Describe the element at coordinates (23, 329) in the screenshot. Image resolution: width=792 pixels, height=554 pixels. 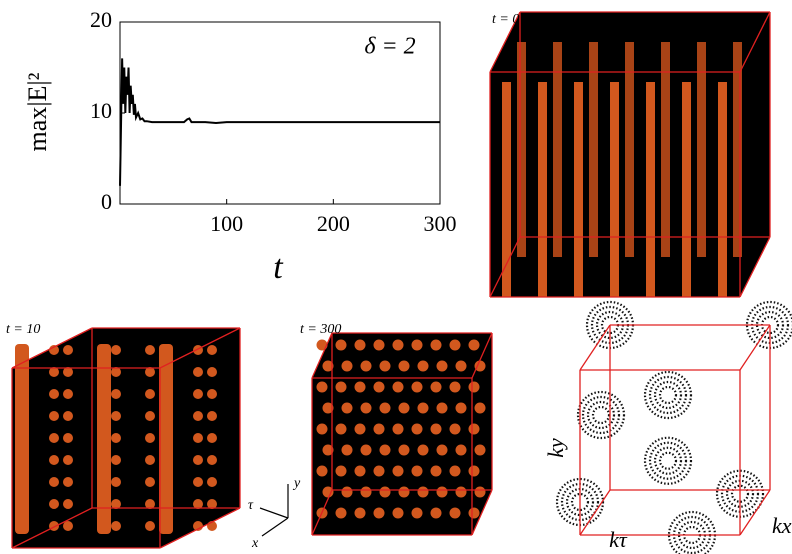
I see `panel-label: t = 10` at that location.